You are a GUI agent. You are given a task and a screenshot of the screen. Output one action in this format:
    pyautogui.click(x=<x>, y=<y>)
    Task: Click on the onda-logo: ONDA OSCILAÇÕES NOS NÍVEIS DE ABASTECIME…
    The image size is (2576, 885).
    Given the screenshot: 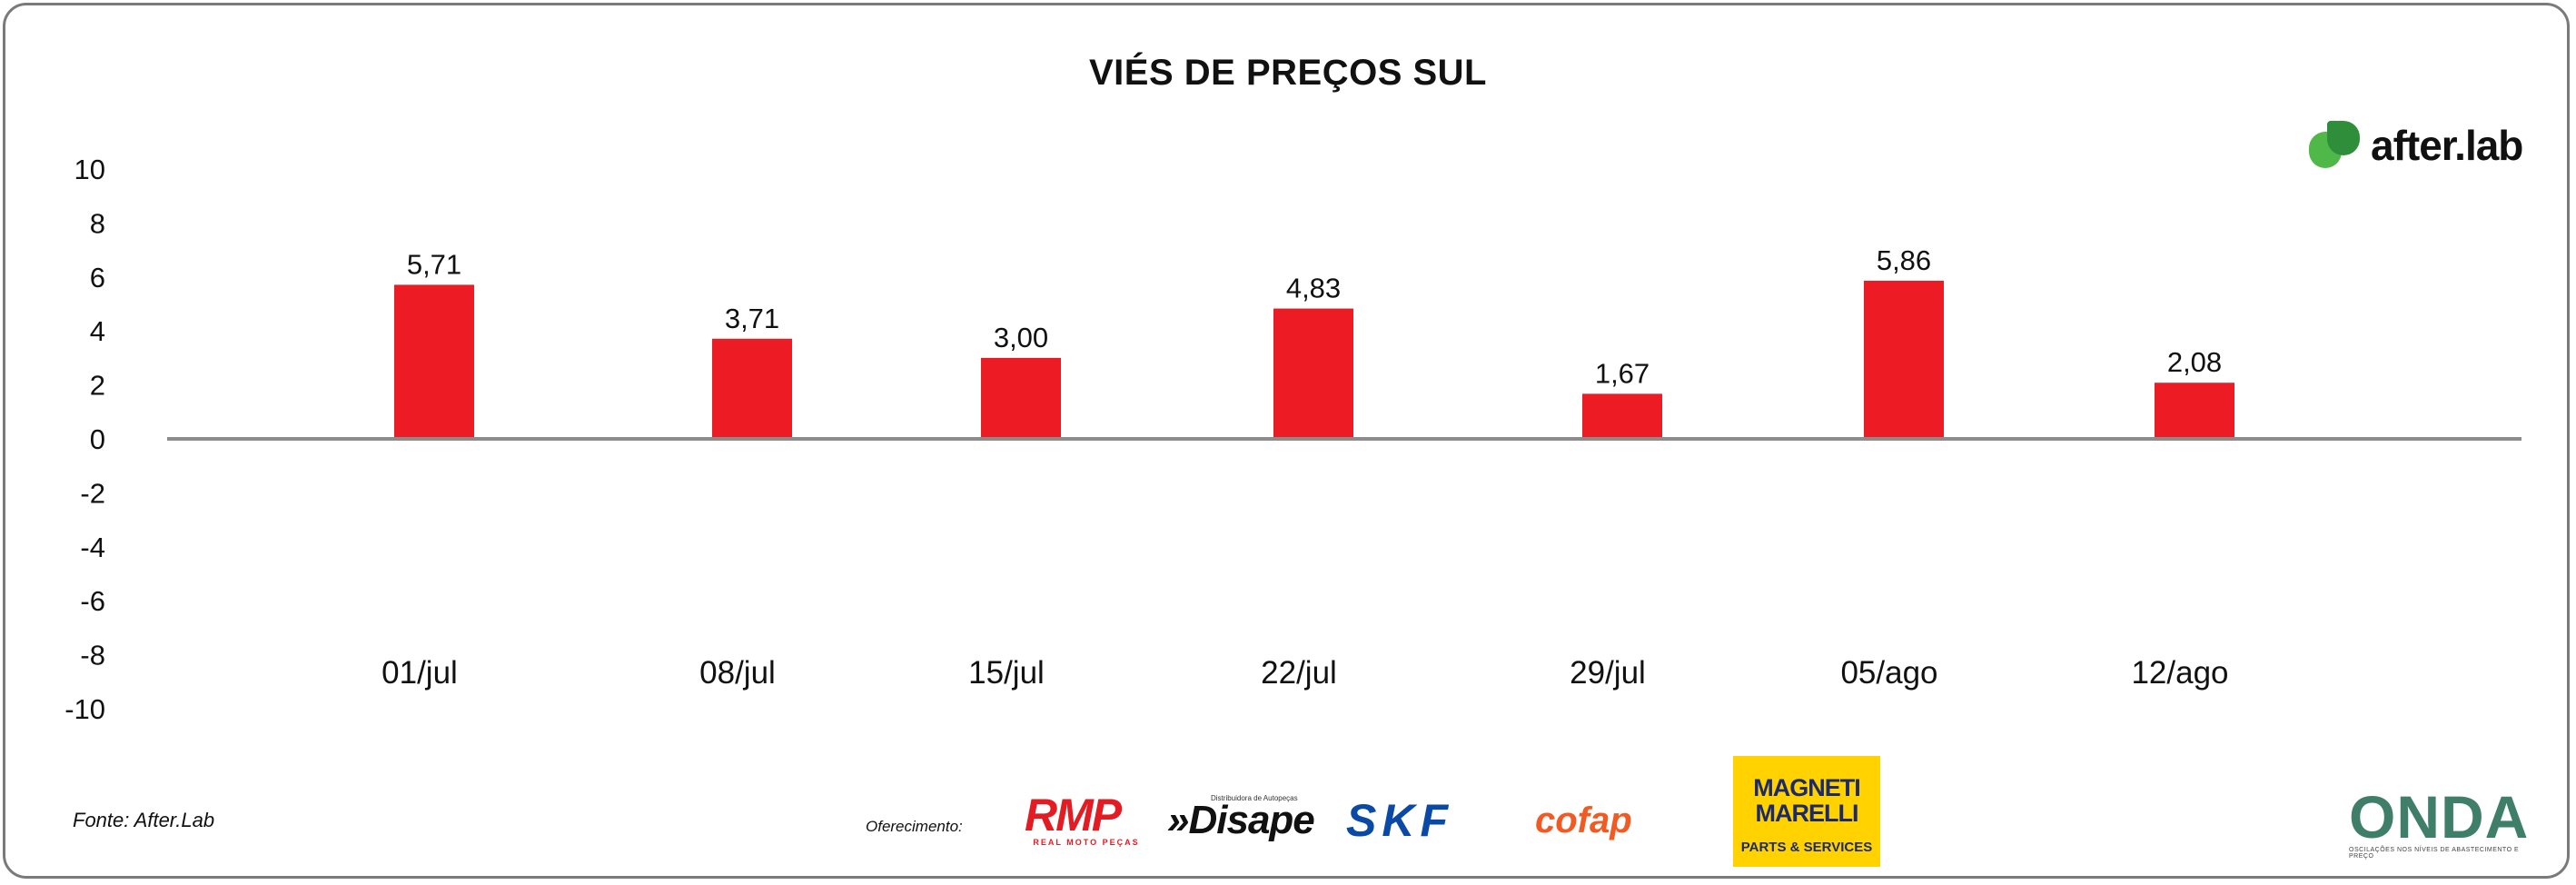 What is the action you would take?
    pyautogui.click(x=2441, y=823)
    